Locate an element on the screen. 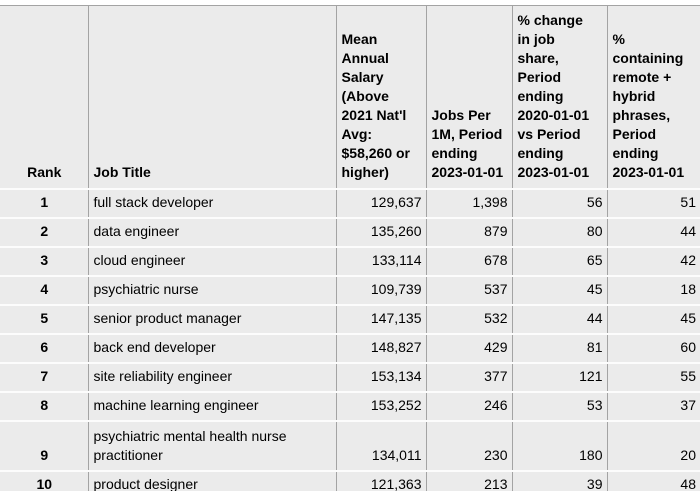  table-row: 4 psychiatric nurse 109,739 537 45 18 is located at coordinates (350, 290).